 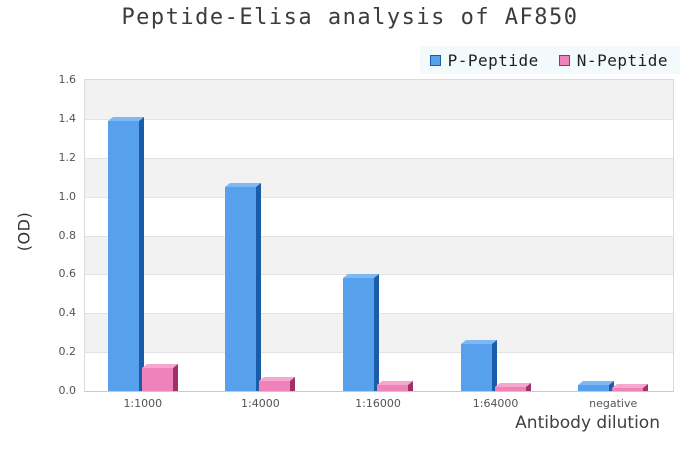 What do you see at coordinates (67, 390) in the screenshot?
I see `y-tick-label: 0.0` at bounding box center [67, 390].